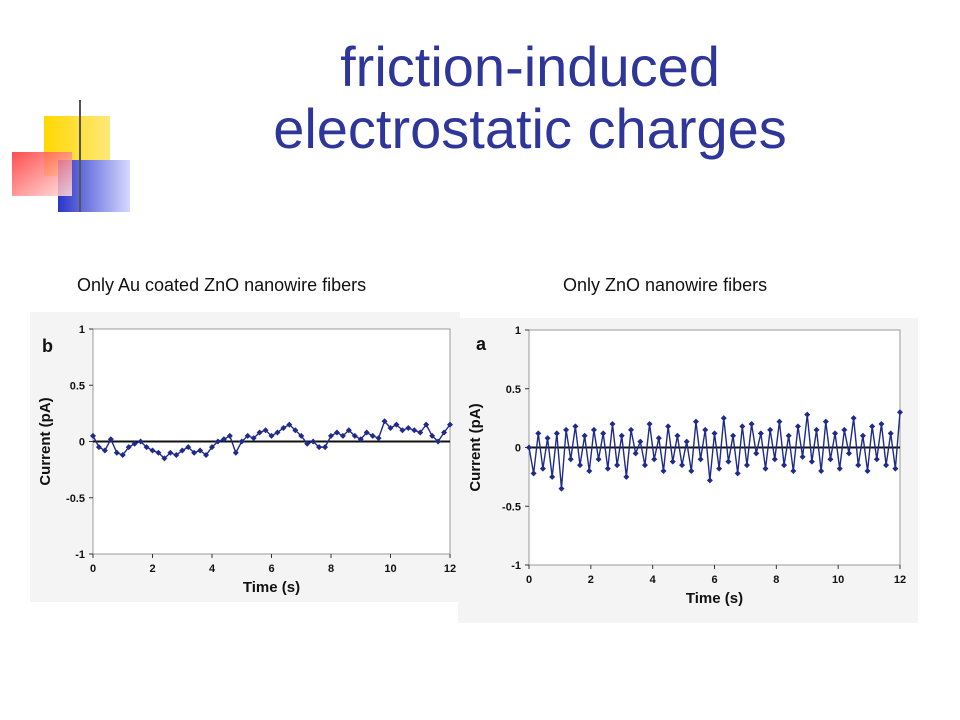  What do you see at coordinates (42, 174) in the screenshot?
I see `red-square` at bounding box center [42, 174].